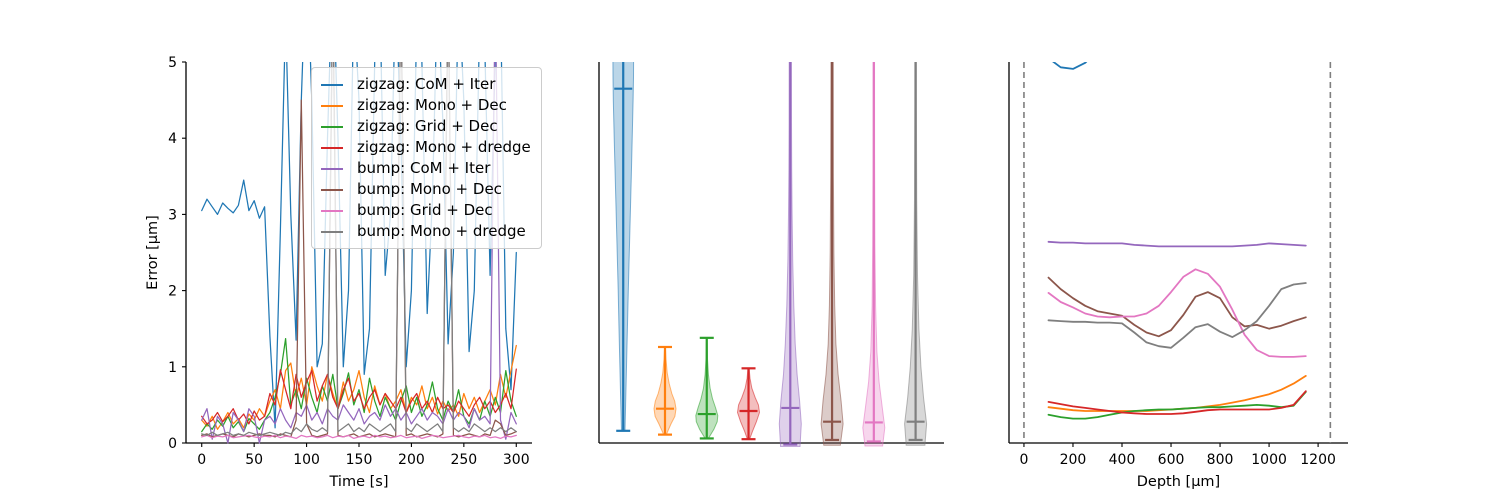 Image resolution: width=1500 pixels, height=500 pixels. What do you see at coordinates (444, 147) in the screenshot?
I see `legend-label: zigzag: Mono + dredge` at bounding box center [444, 147].